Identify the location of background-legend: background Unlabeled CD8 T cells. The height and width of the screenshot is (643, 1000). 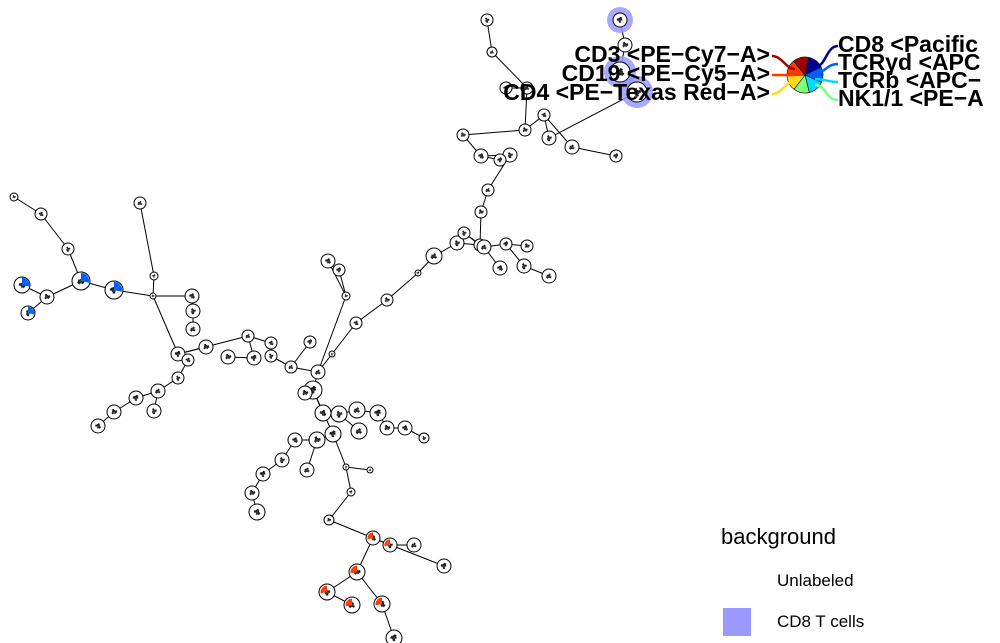
(792, 580).